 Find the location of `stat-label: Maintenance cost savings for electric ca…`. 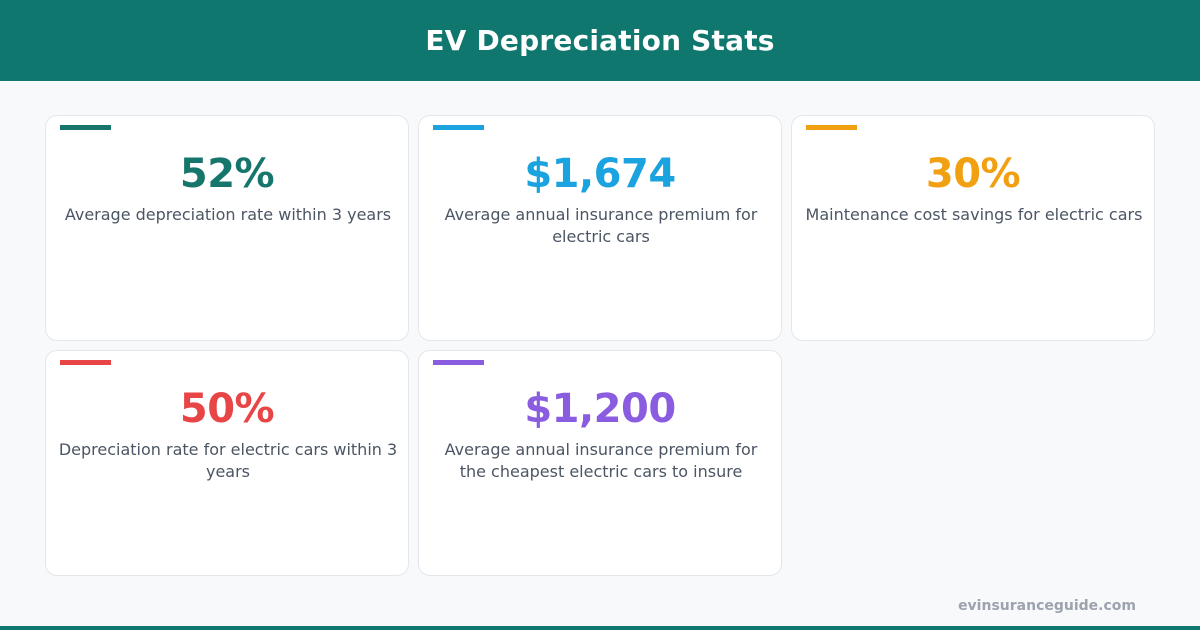

stat-label: Maintenance cost savings for electric ca… is located at coordinates (974, 214).